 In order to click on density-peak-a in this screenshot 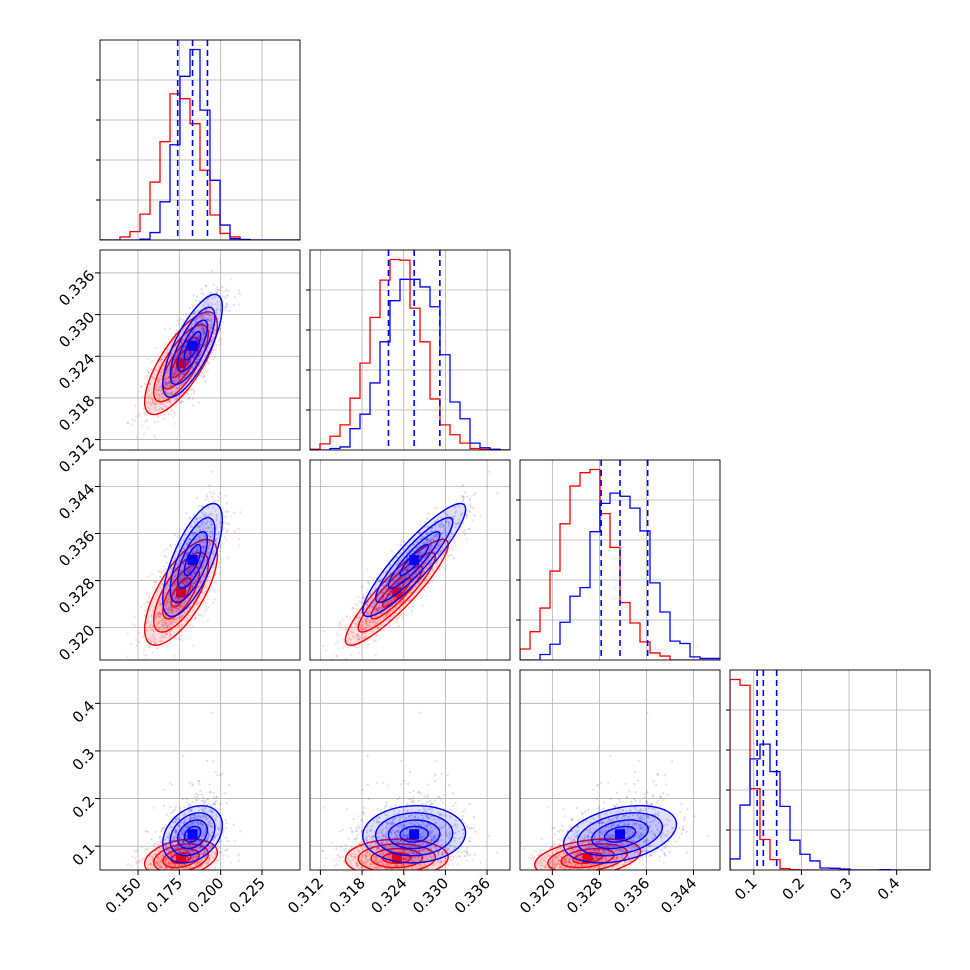, I will do `click(192, 560)`.